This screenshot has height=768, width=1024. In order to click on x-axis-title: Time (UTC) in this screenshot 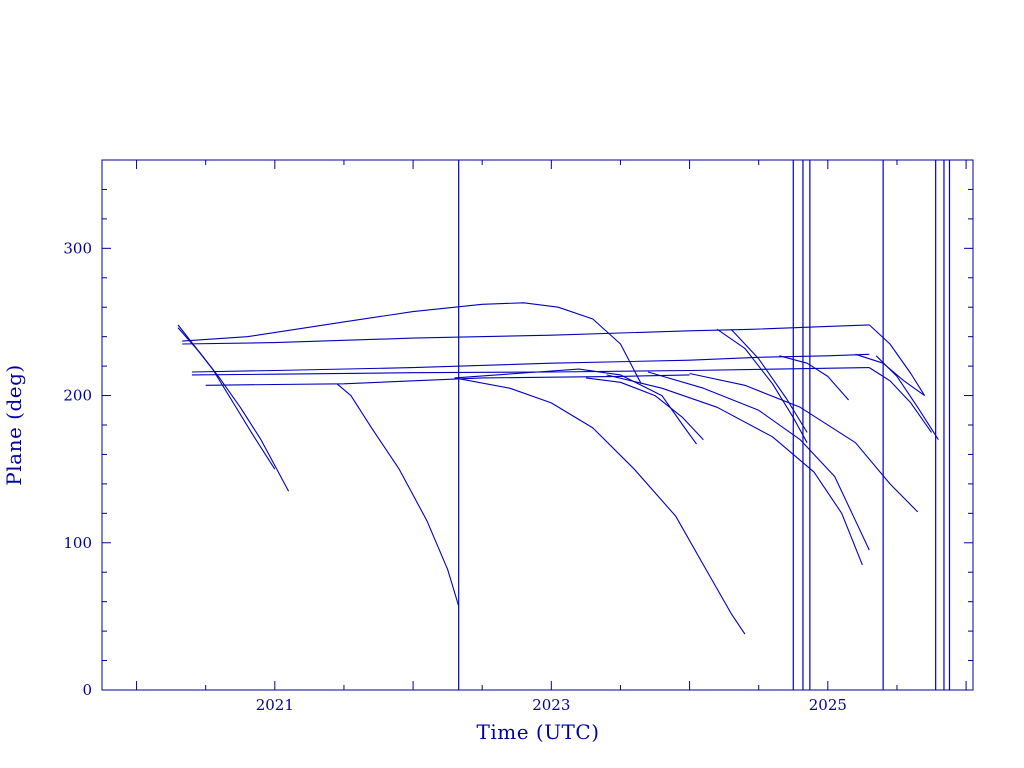, I will do `click(538, 732)`.